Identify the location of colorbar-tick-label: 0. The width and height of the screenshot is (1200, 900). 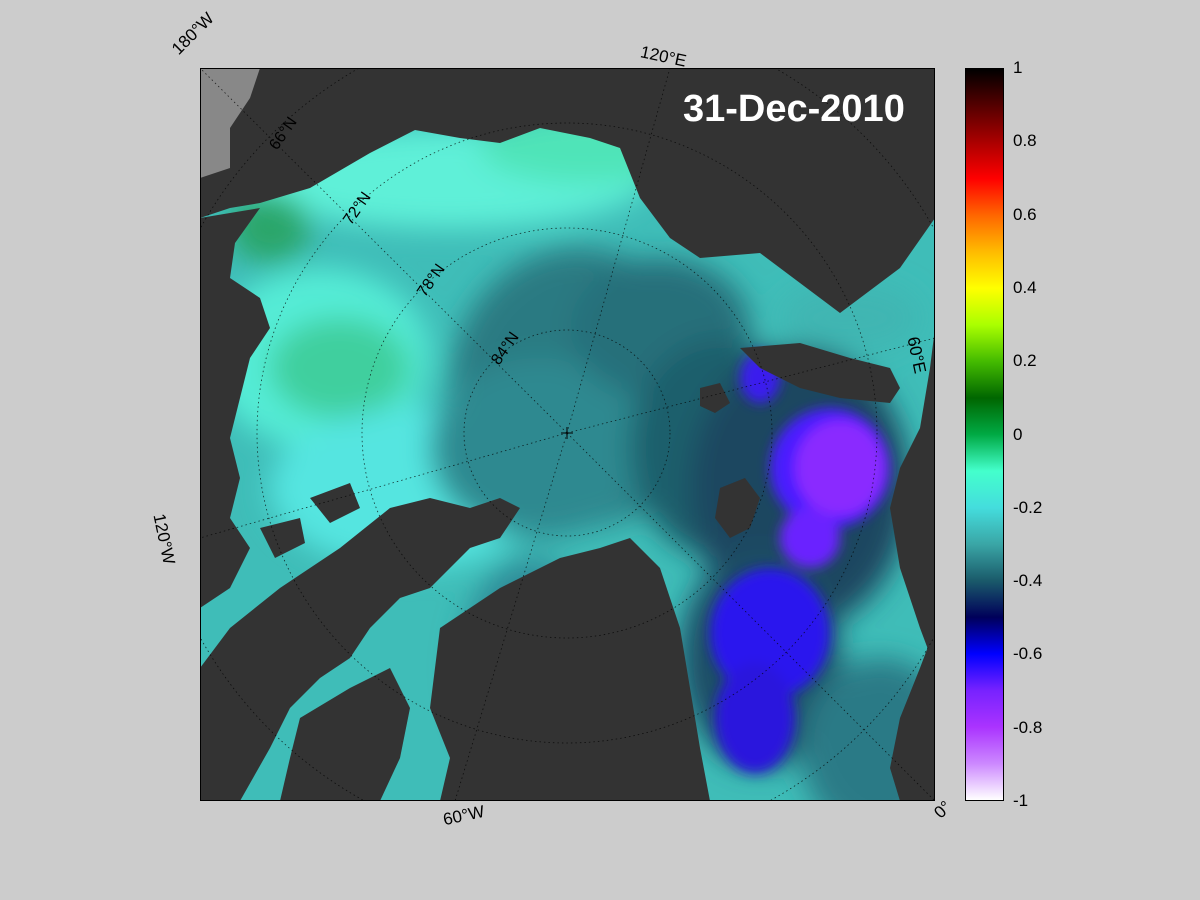
(1018, 434).